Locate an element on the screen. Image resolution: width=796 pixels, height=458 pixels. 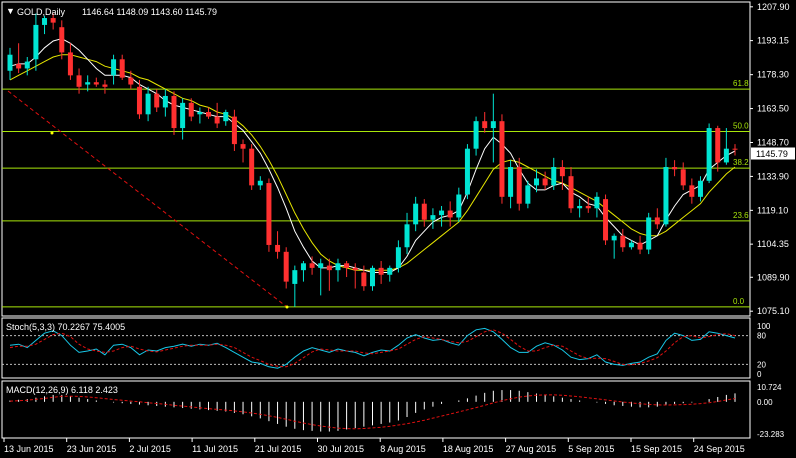
stoch-signal-line is located at coordinates (372, 348).